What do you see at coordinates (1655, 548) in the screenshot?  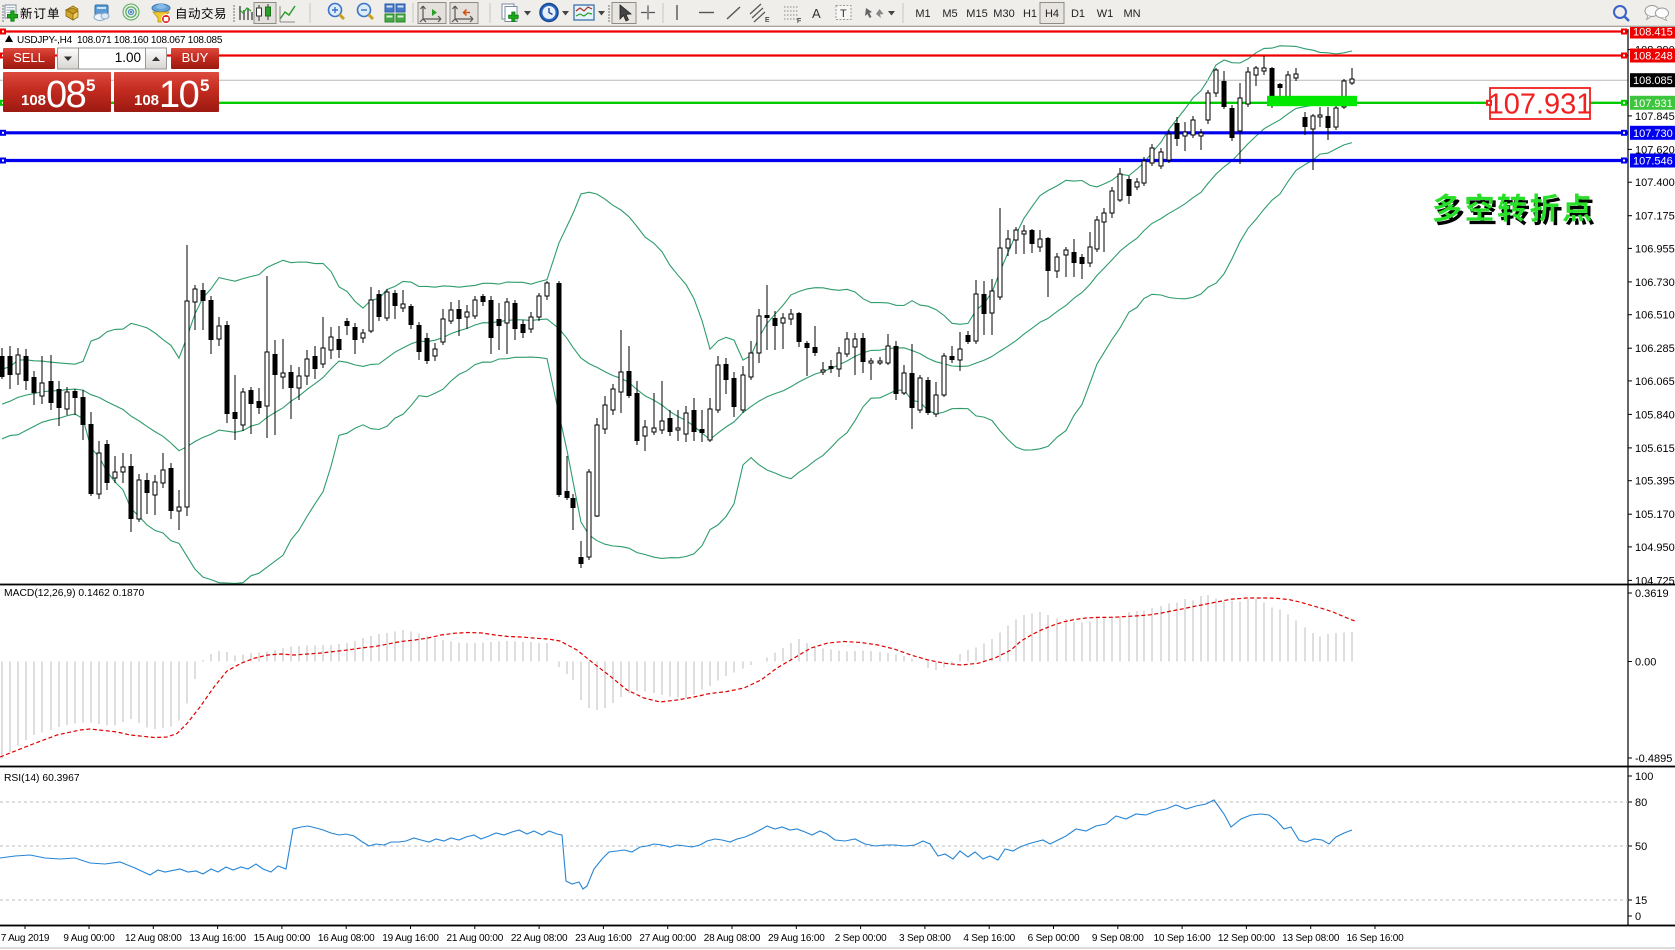 I see `svg-text: 104.950` at bounding box center [1655, 548].